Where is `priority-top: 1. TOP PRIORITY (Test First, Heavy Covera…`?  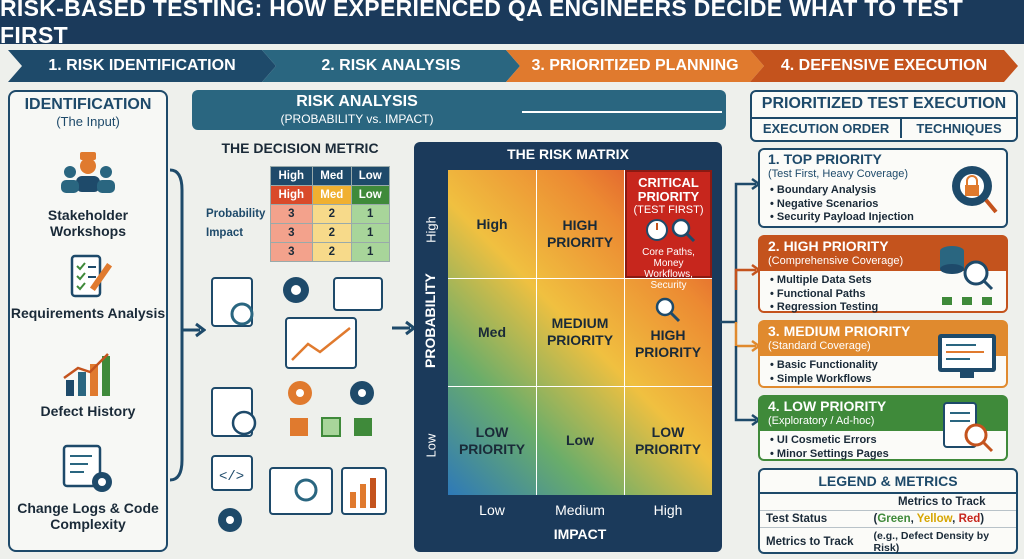
priority-top: 1. TOP PRIORITY (Test First, Heavy Covera… is located at coordinates (883, 188).